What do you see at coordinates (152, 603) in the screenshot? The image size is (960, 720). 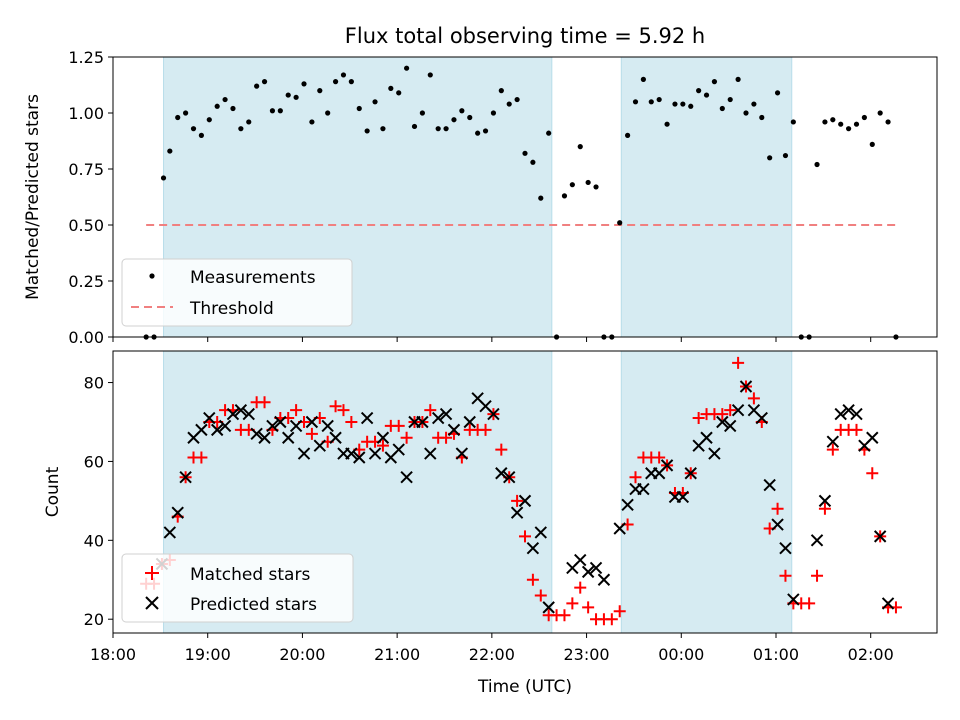 I see `legend-predicted-marker` at bounding box center [152, 603].